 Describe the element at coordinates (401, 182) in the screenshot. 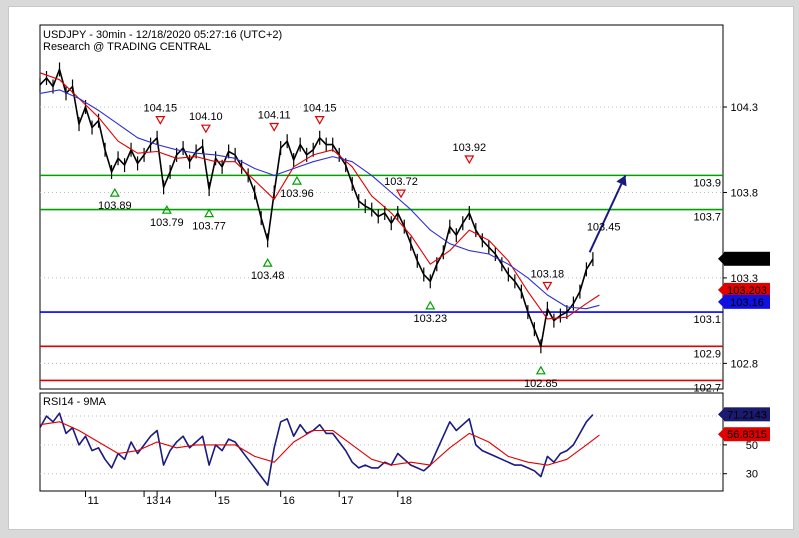

I see `pivot-label: 103.72` at that location.